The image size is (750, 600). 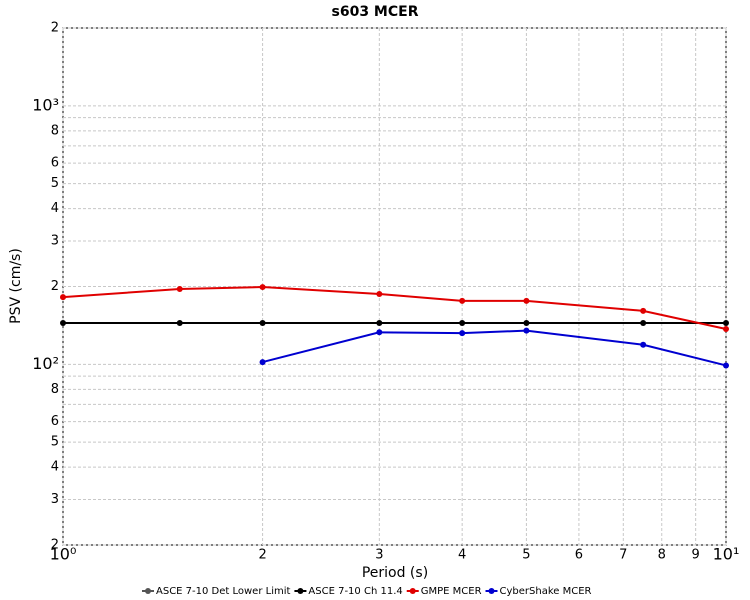 I want to click on x-tick-label: 2, so click(x=262, y=555).